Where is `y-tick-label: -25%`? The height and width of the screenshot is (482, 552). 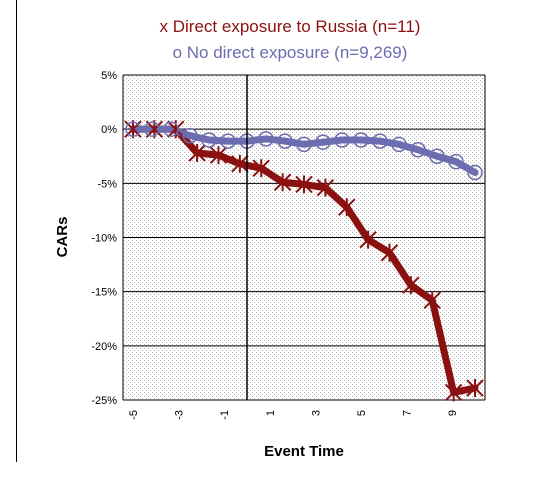 y-tick-label: -25% is located at coordinates (104, 401).